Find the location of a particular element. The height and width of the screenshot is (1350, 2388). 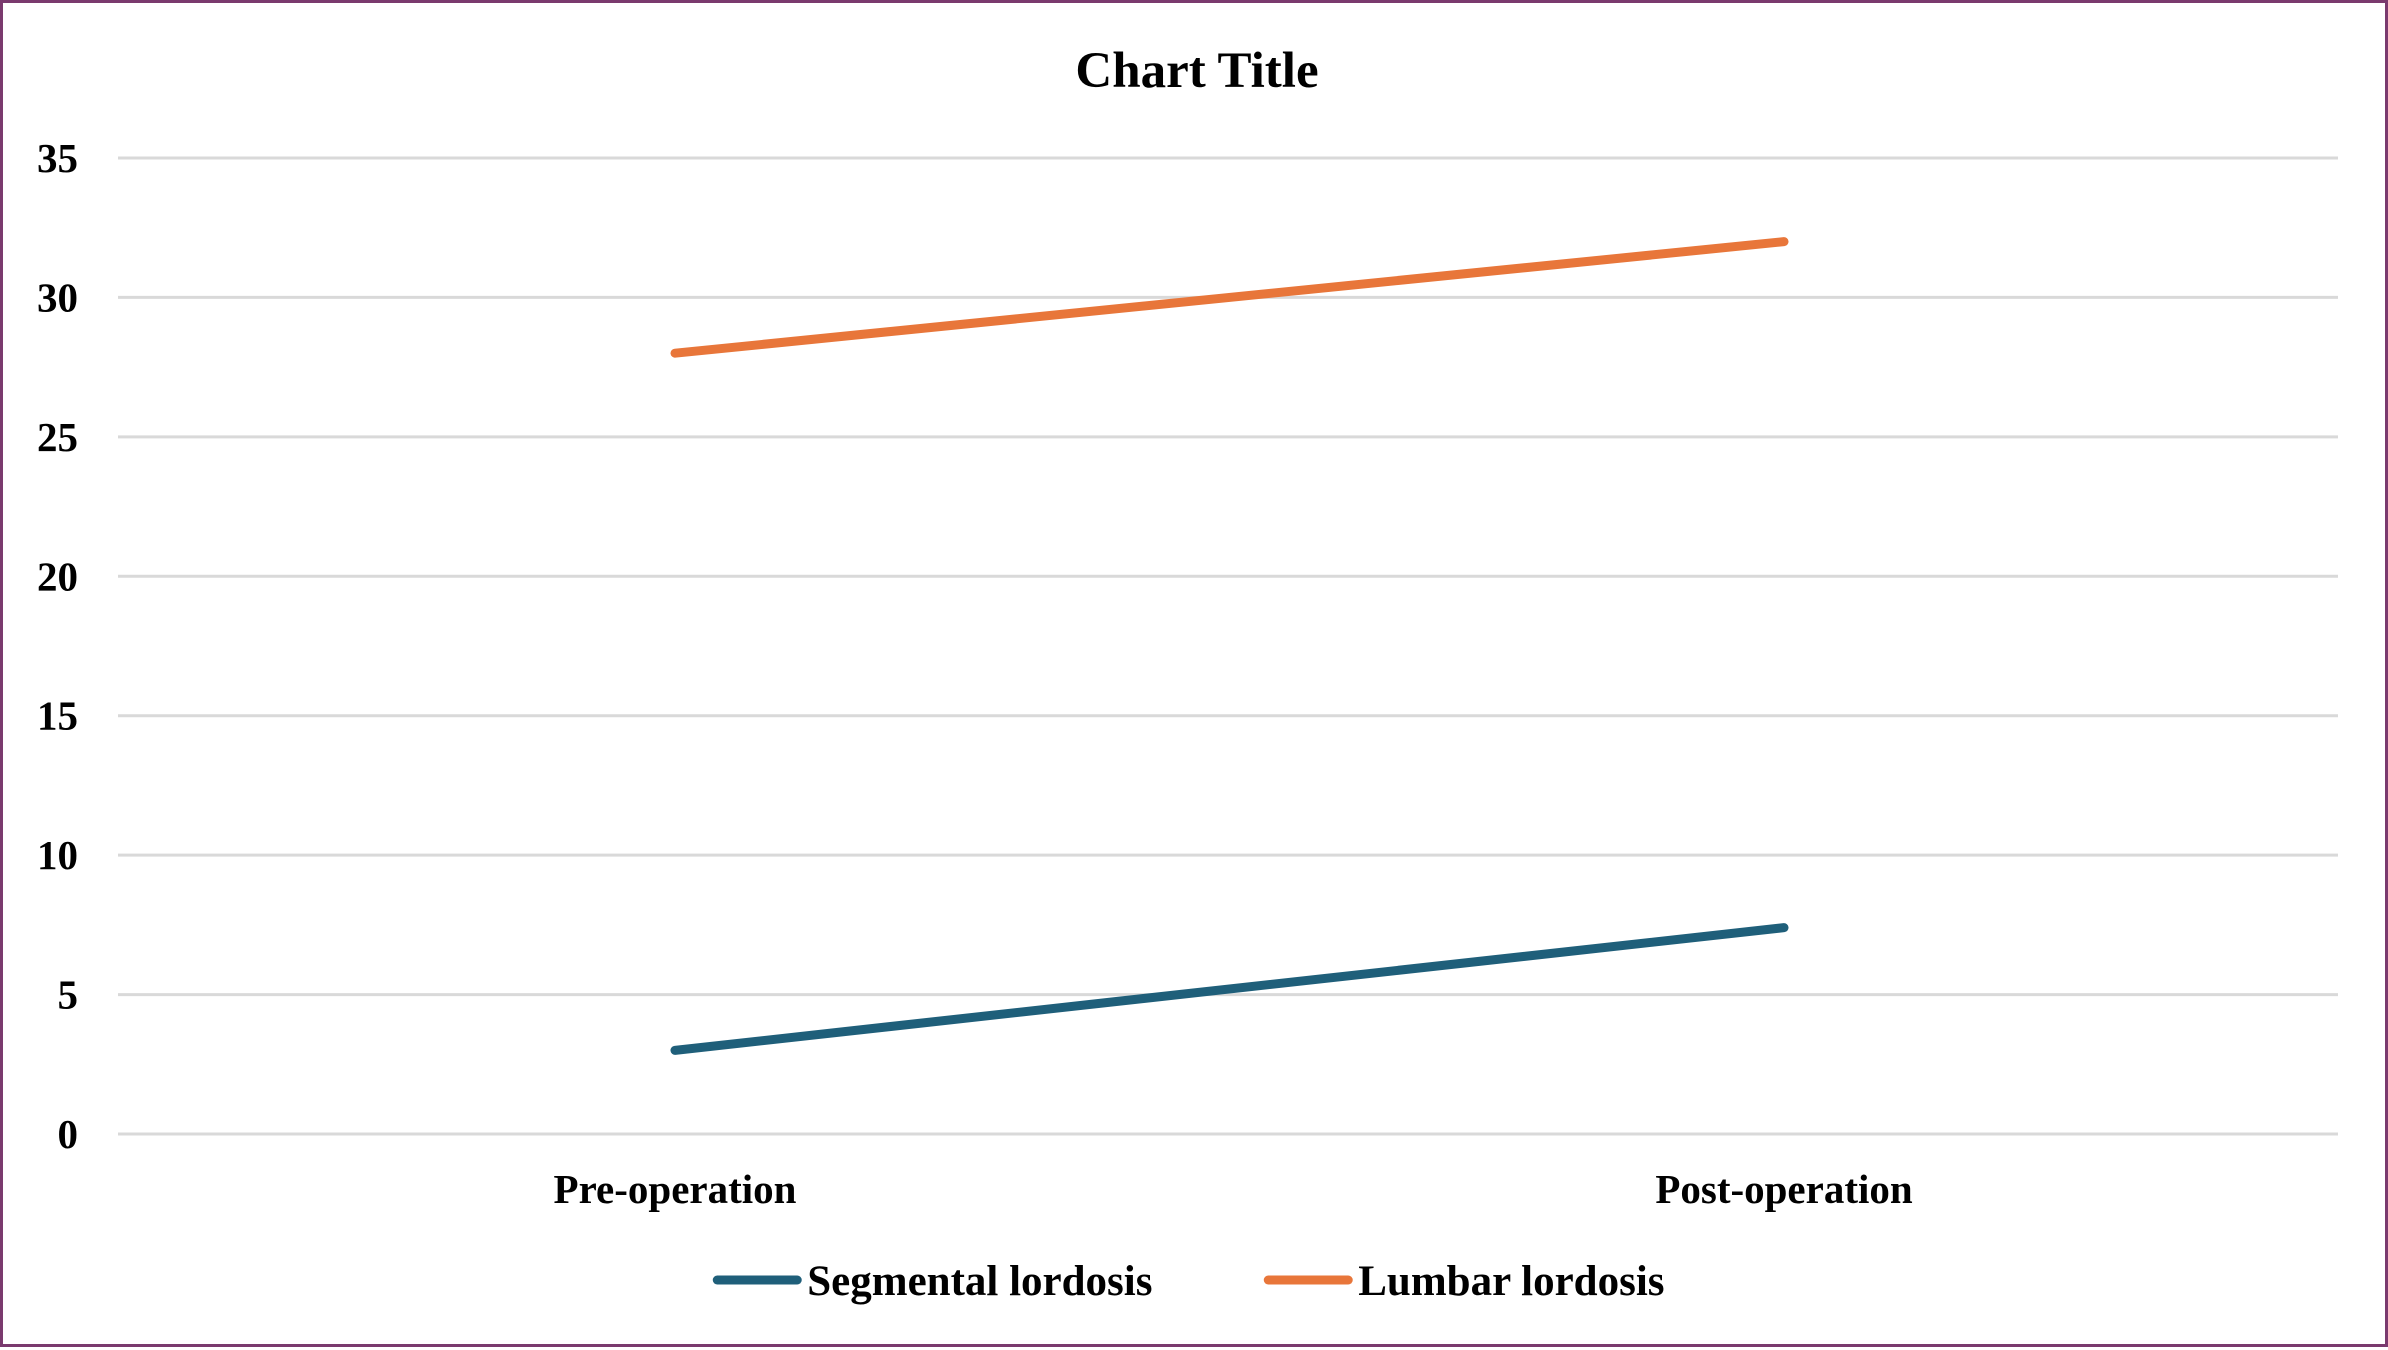

x-axis-tick-labels: Pre-operation Post-operation is located at coordinates (1233, 1189).